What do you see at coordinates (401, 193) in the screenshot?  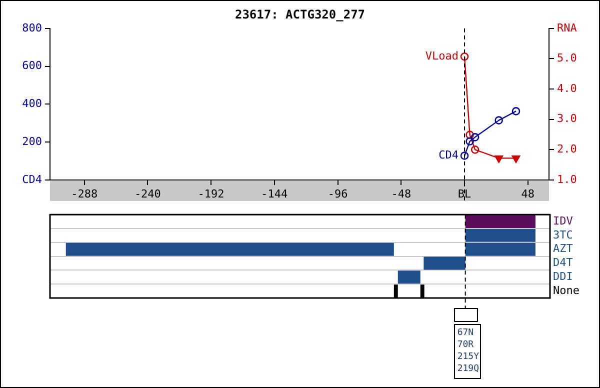 I see `x-tick-label: -48` at bounding box center [401, 193].